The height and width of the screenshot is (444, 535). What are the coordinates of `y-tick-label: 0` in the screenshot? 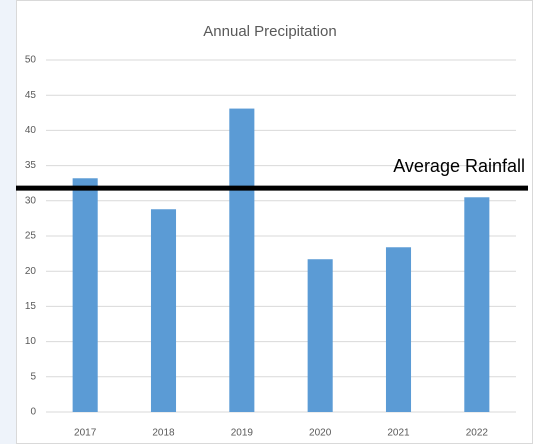 It's located at (33, 412).